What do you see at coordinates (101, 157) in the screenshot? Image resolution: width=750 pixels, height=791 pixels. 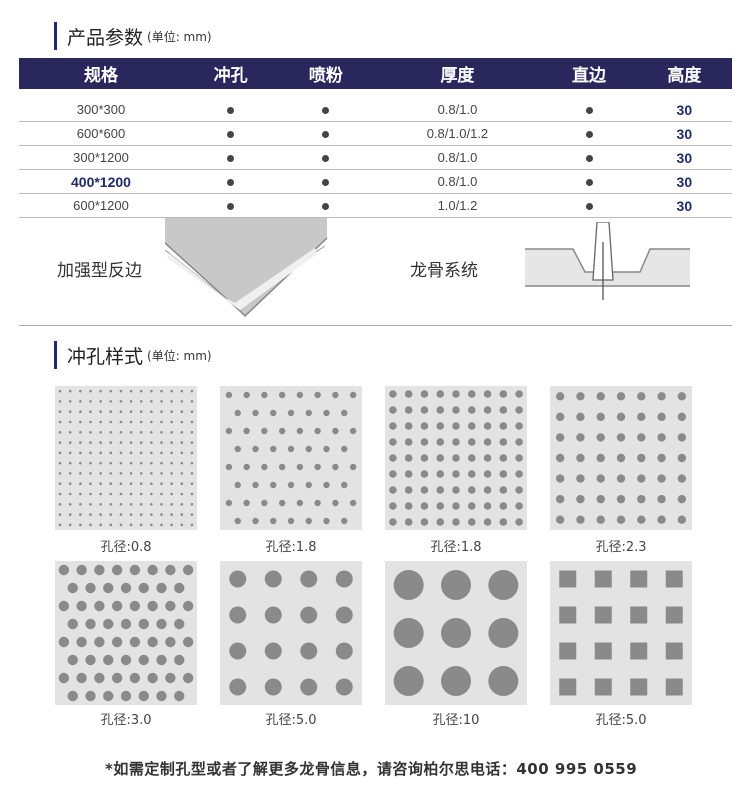 I see `size-cell: 300*1200` at bounding box center [101, 157].